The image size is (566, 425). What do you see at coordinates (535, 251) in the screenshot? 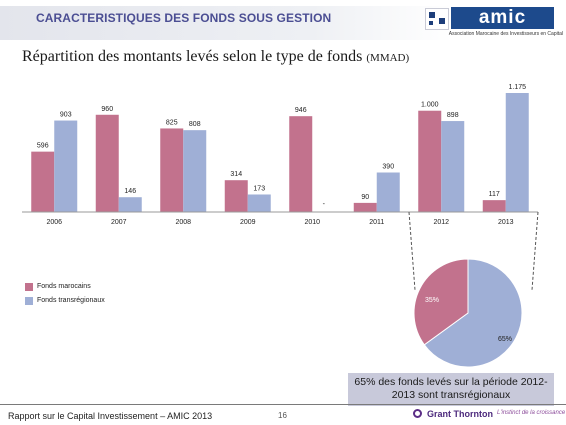
I see `connector-right` at bounding box center [535, 251].